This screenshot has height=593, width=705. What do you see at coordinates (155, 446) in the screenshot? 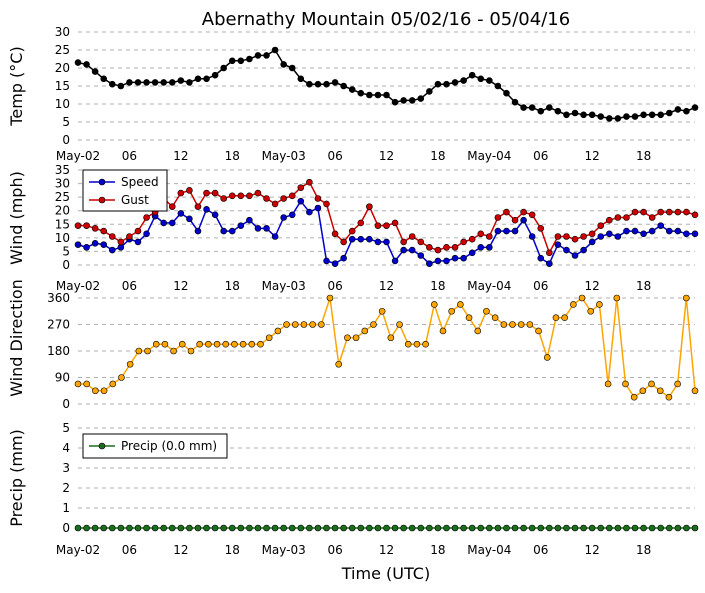
I see `legend: Precip (0.0 mm)` at bounding box center [155, 446].